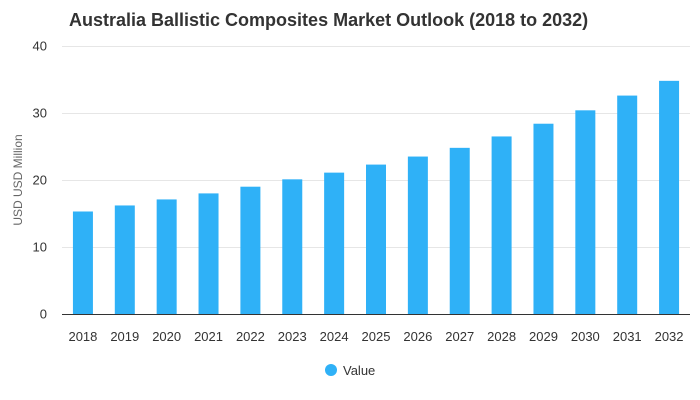 The height and width of the screenshot is (400, 700). I want to click on legend-label: Value, so click(359, 370).